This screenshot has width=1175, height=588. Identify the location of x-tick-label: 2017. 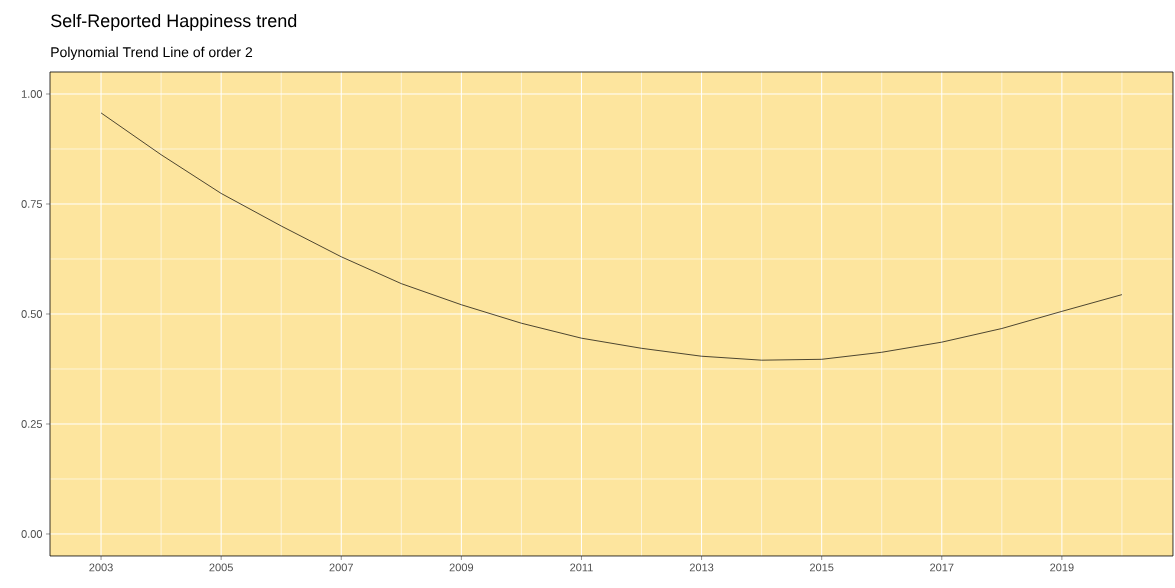
(942, 567).